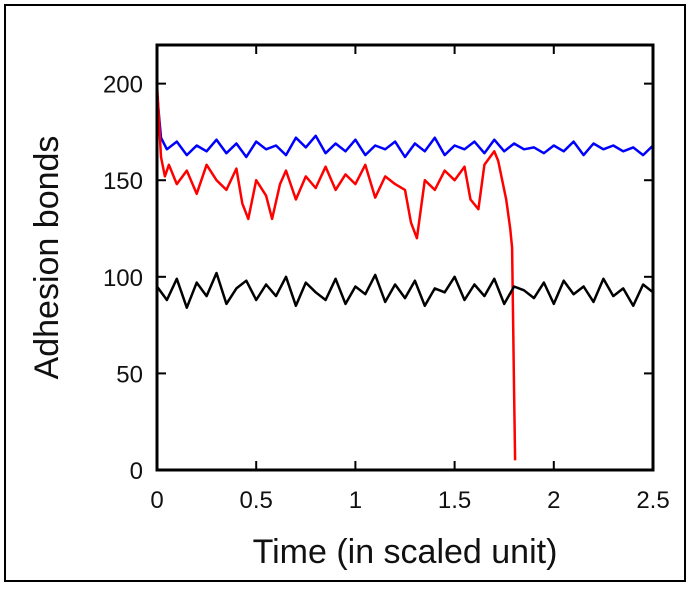 The width and height of the screenshot is (694, 590). Describe the element at coordinates (355, 500) in the screenshot. I see `x-tick-label: 1` at that location.